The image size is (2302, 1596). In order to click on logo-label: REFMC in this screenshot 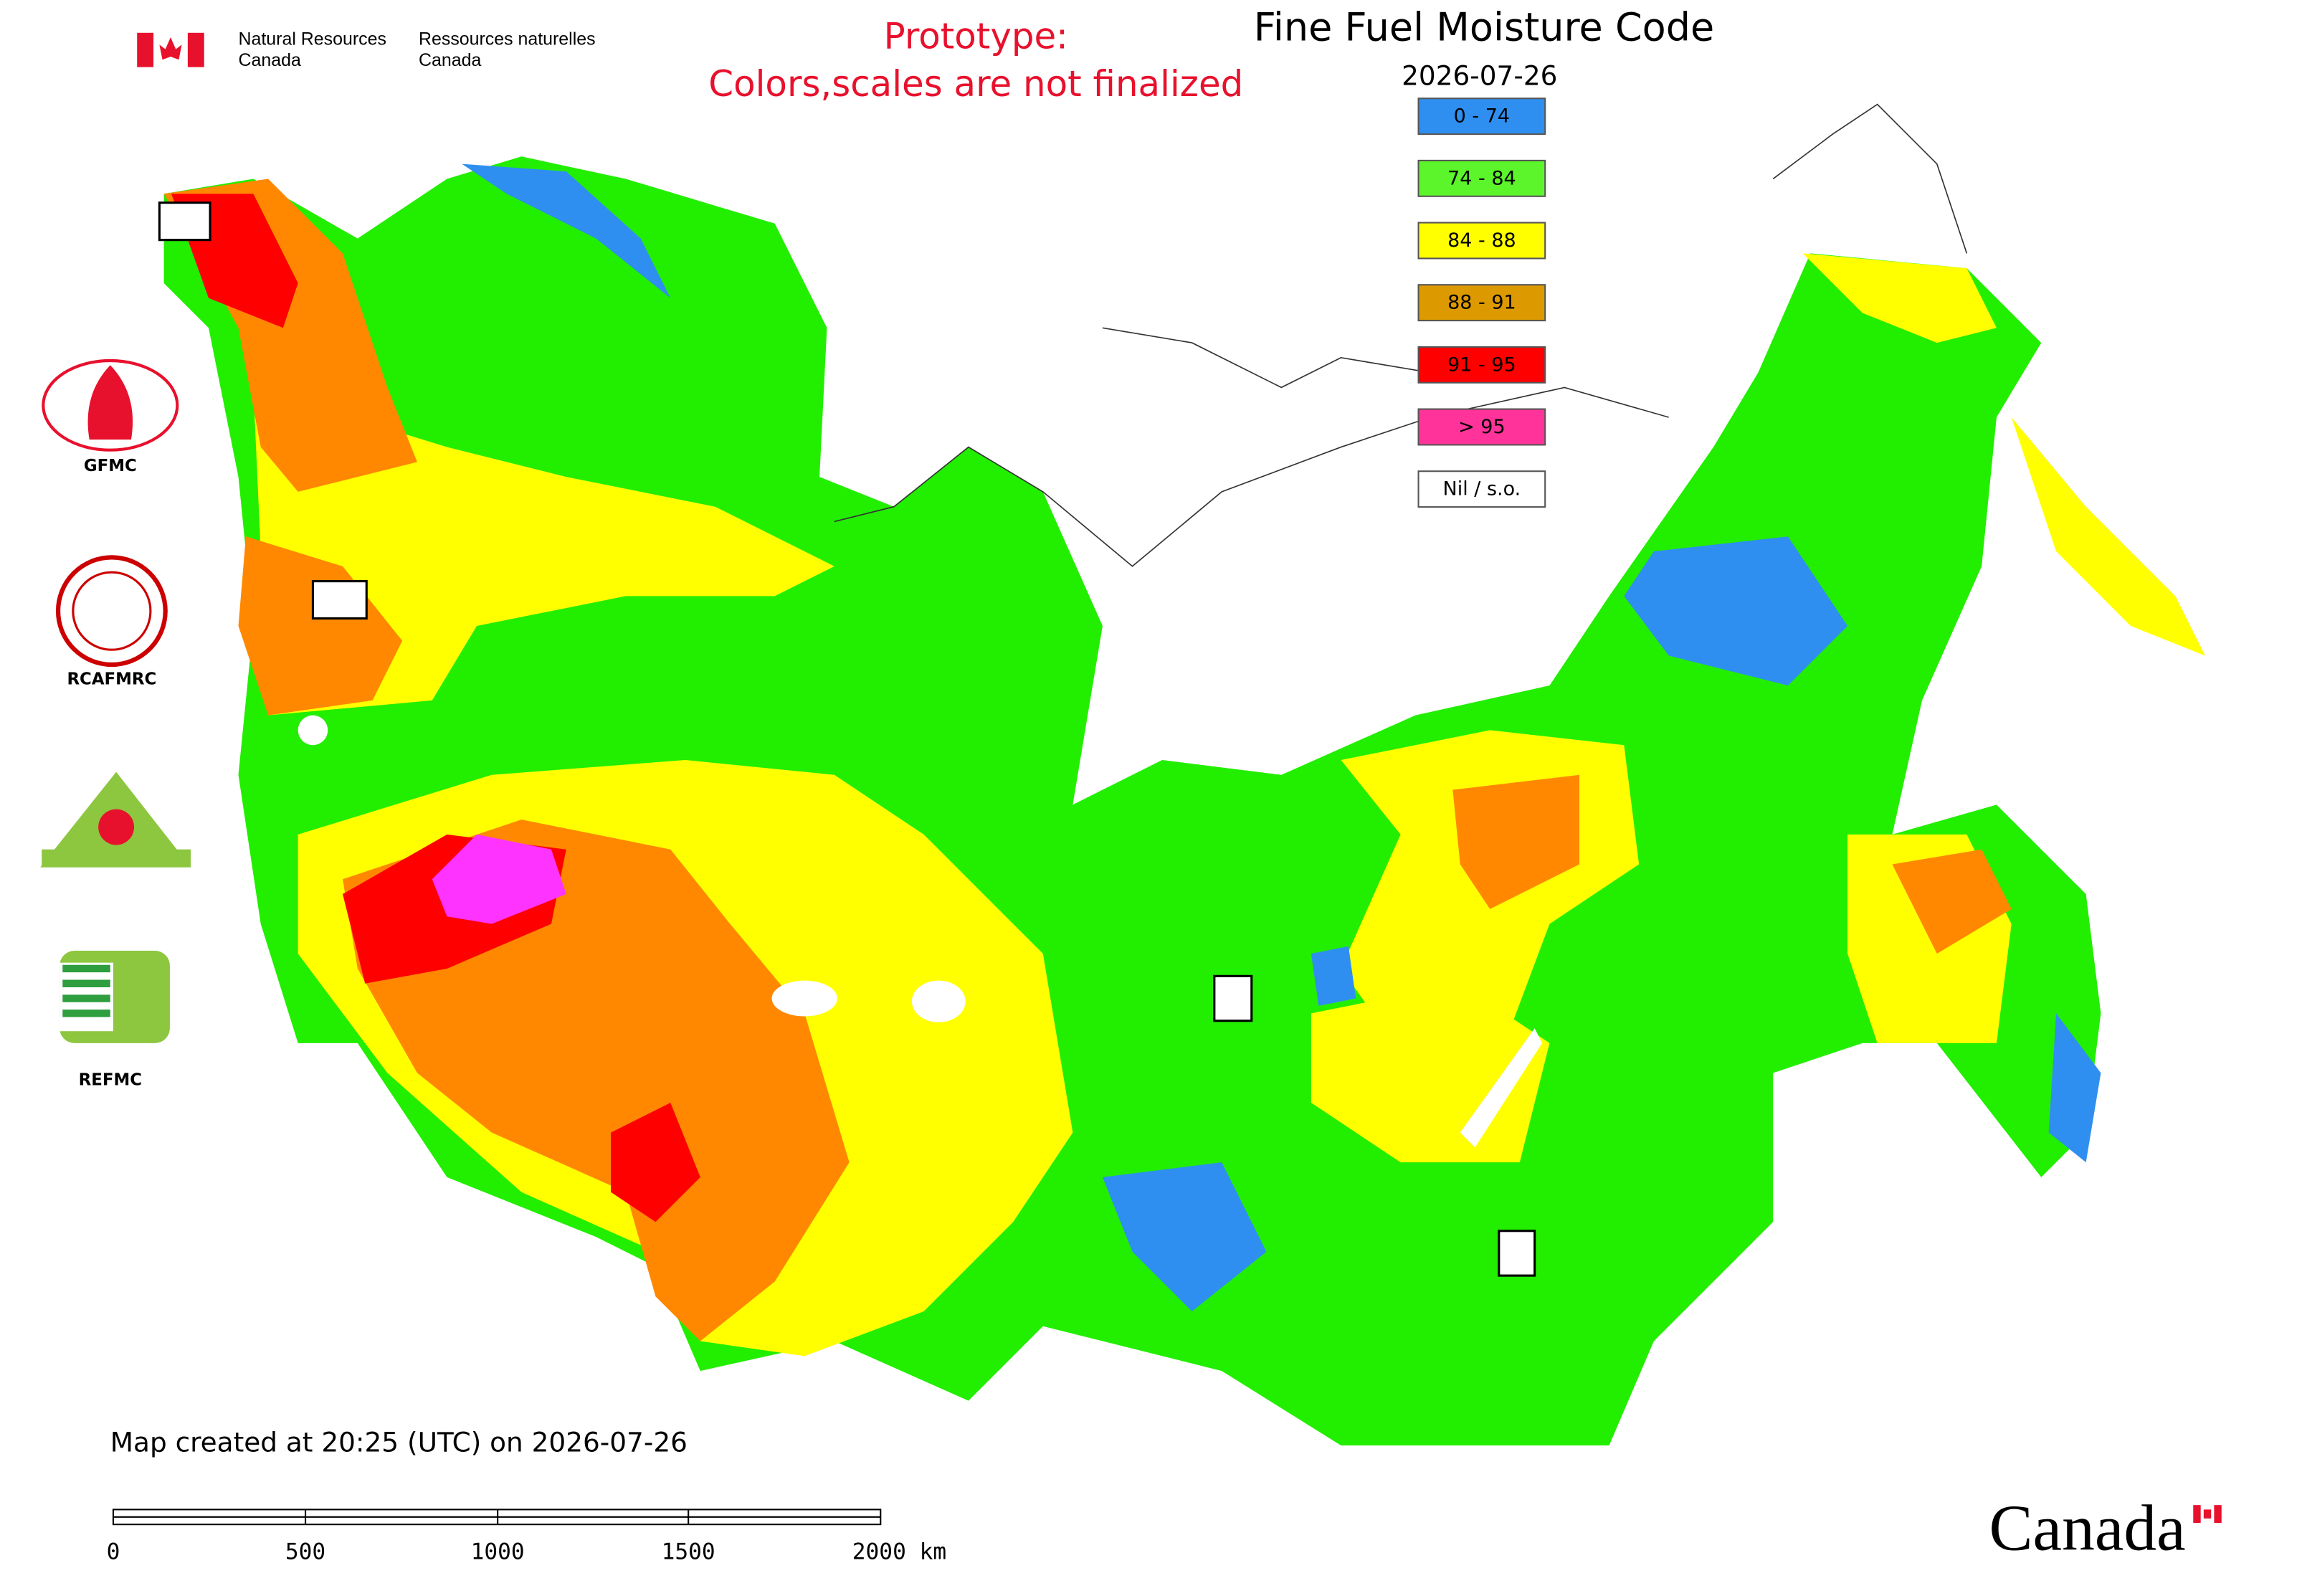, I will do `click(111, 1079)`.